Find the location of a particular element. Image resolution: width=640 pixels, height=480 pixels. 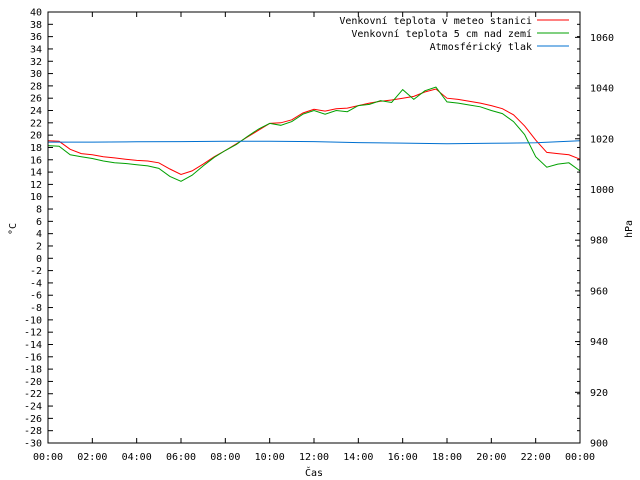

y-tick-label: 32 is located at coordinates (36, 62).